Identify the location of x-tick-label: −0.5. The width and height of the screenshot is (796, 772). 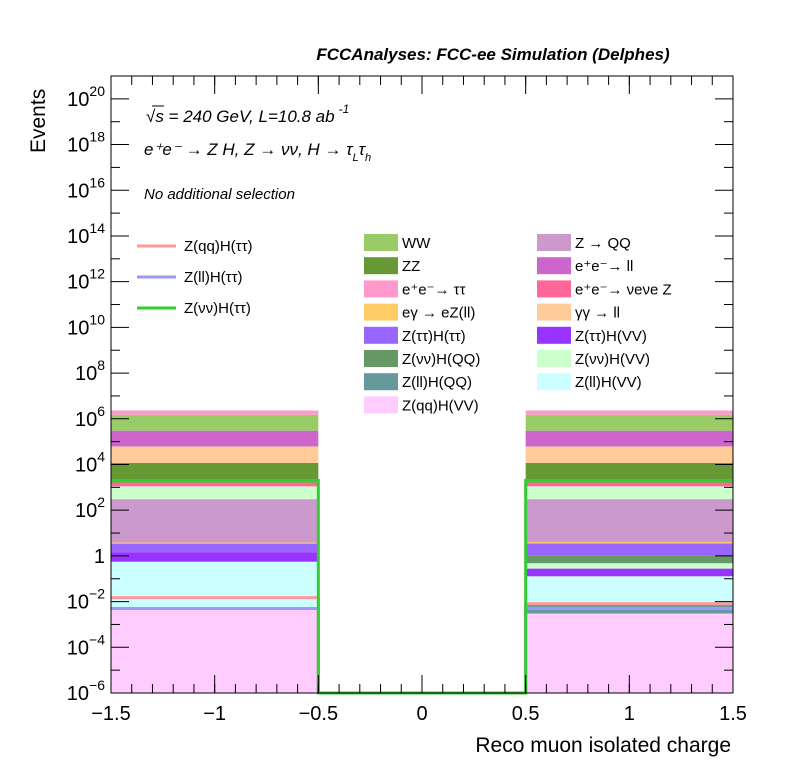
(318, 714).